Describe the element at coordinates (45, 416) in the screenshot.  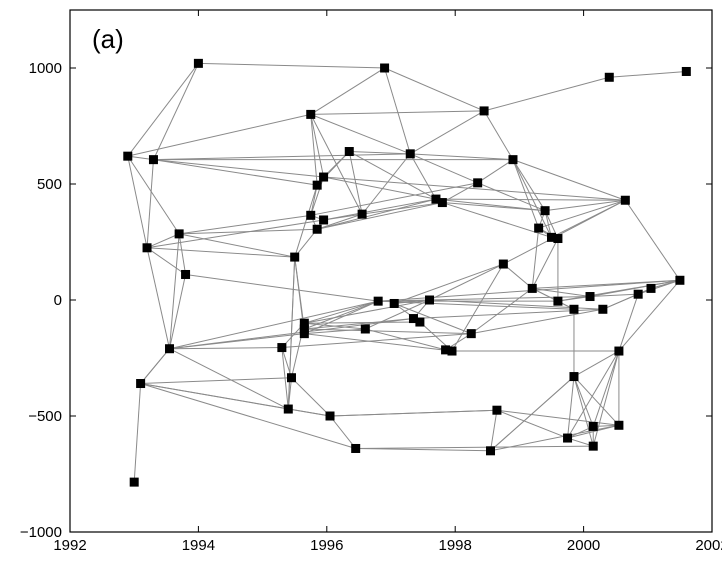
I see `y-tick-label: −500` at that location.